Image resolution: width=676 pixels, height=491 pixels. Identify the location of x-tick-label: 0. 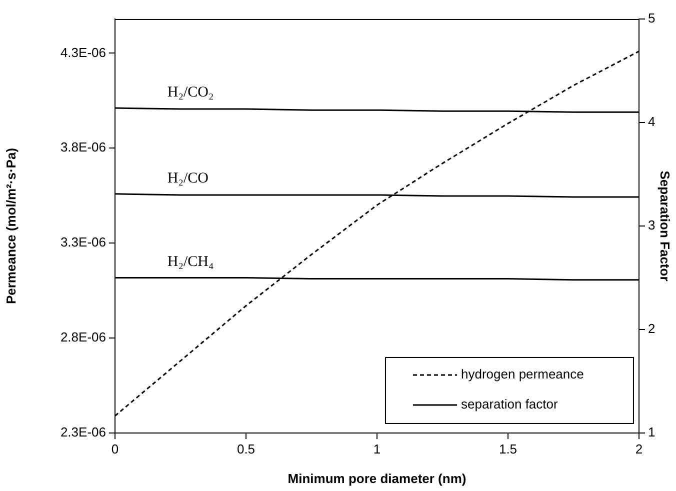
(115, 448).